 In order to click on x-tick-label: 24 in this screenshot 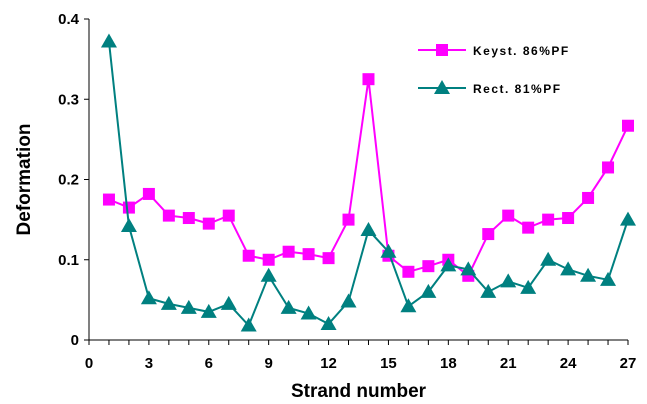, I will do `click(568, 363)`.